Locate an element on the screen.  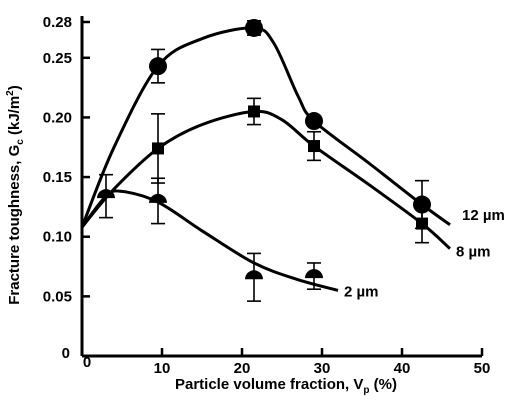
x-tick-label: 0 is located at coordinates (87, 362).